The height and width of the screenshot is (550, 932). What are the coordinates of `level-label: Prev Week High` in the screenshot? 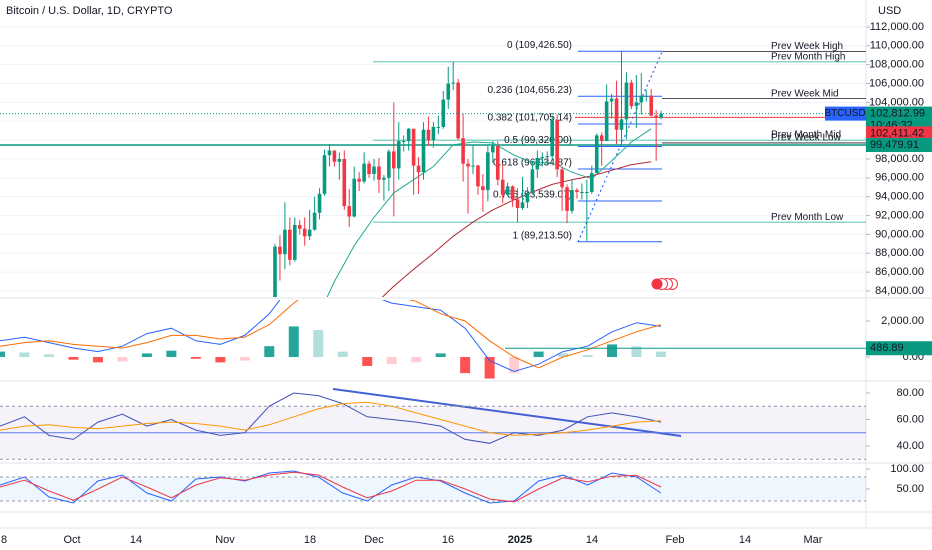 It's located at (807, 46).